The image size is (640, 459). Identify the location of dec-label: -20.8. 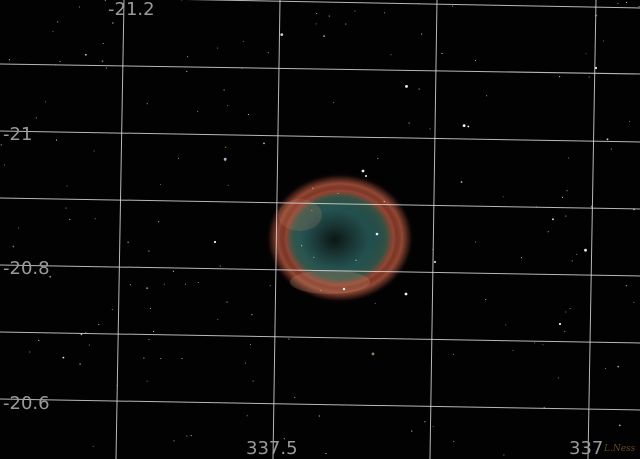
(26, 268).